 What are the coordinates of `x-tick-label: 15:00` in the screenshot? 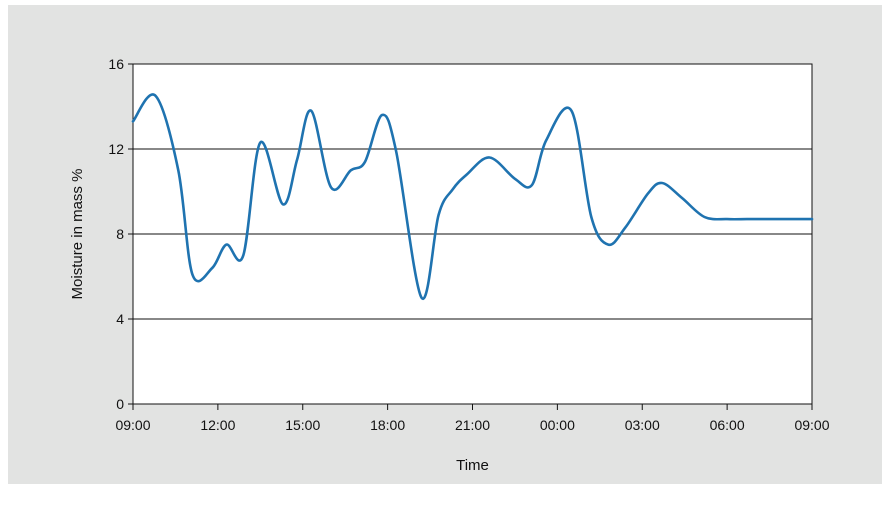 It's located at (302, 425).